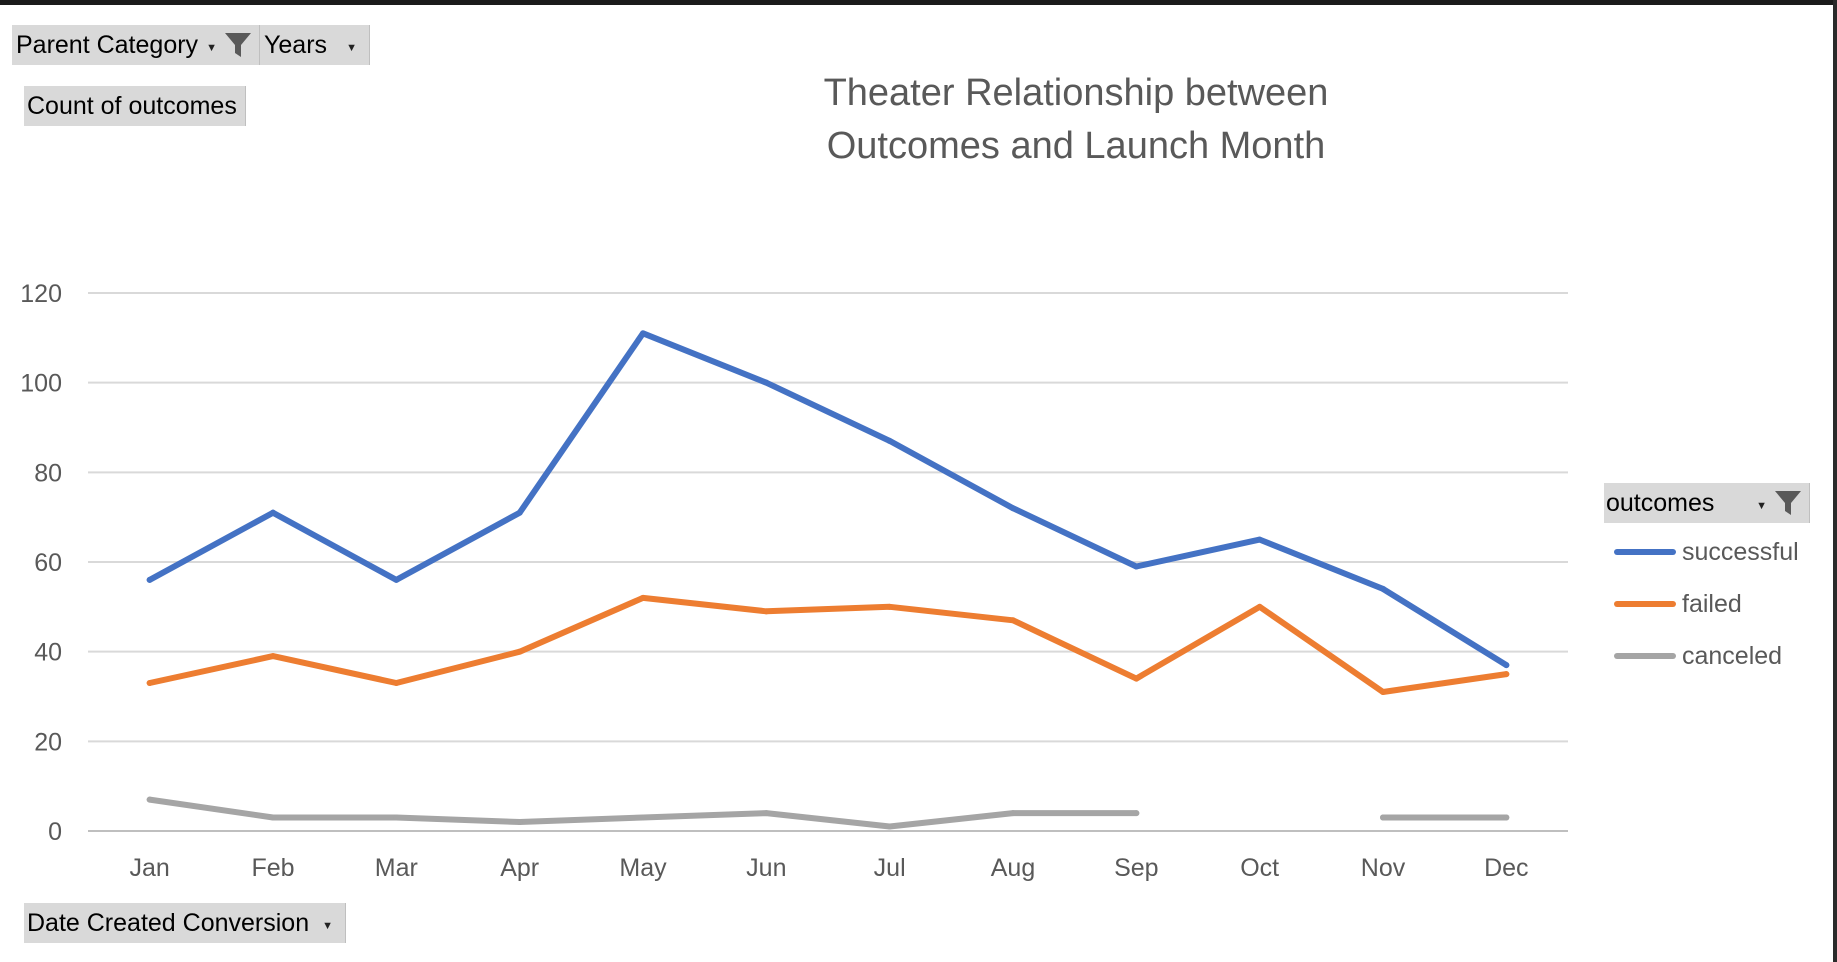 This screenshot has width=1837, height=962. I want to click on x-tick-label: Feb, so click(272, 868).